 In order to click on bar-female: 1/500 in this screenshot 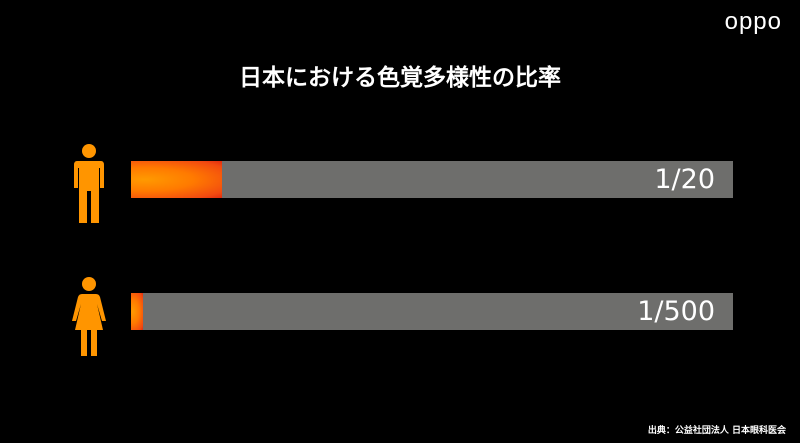, I will do `click(432, 311)`.